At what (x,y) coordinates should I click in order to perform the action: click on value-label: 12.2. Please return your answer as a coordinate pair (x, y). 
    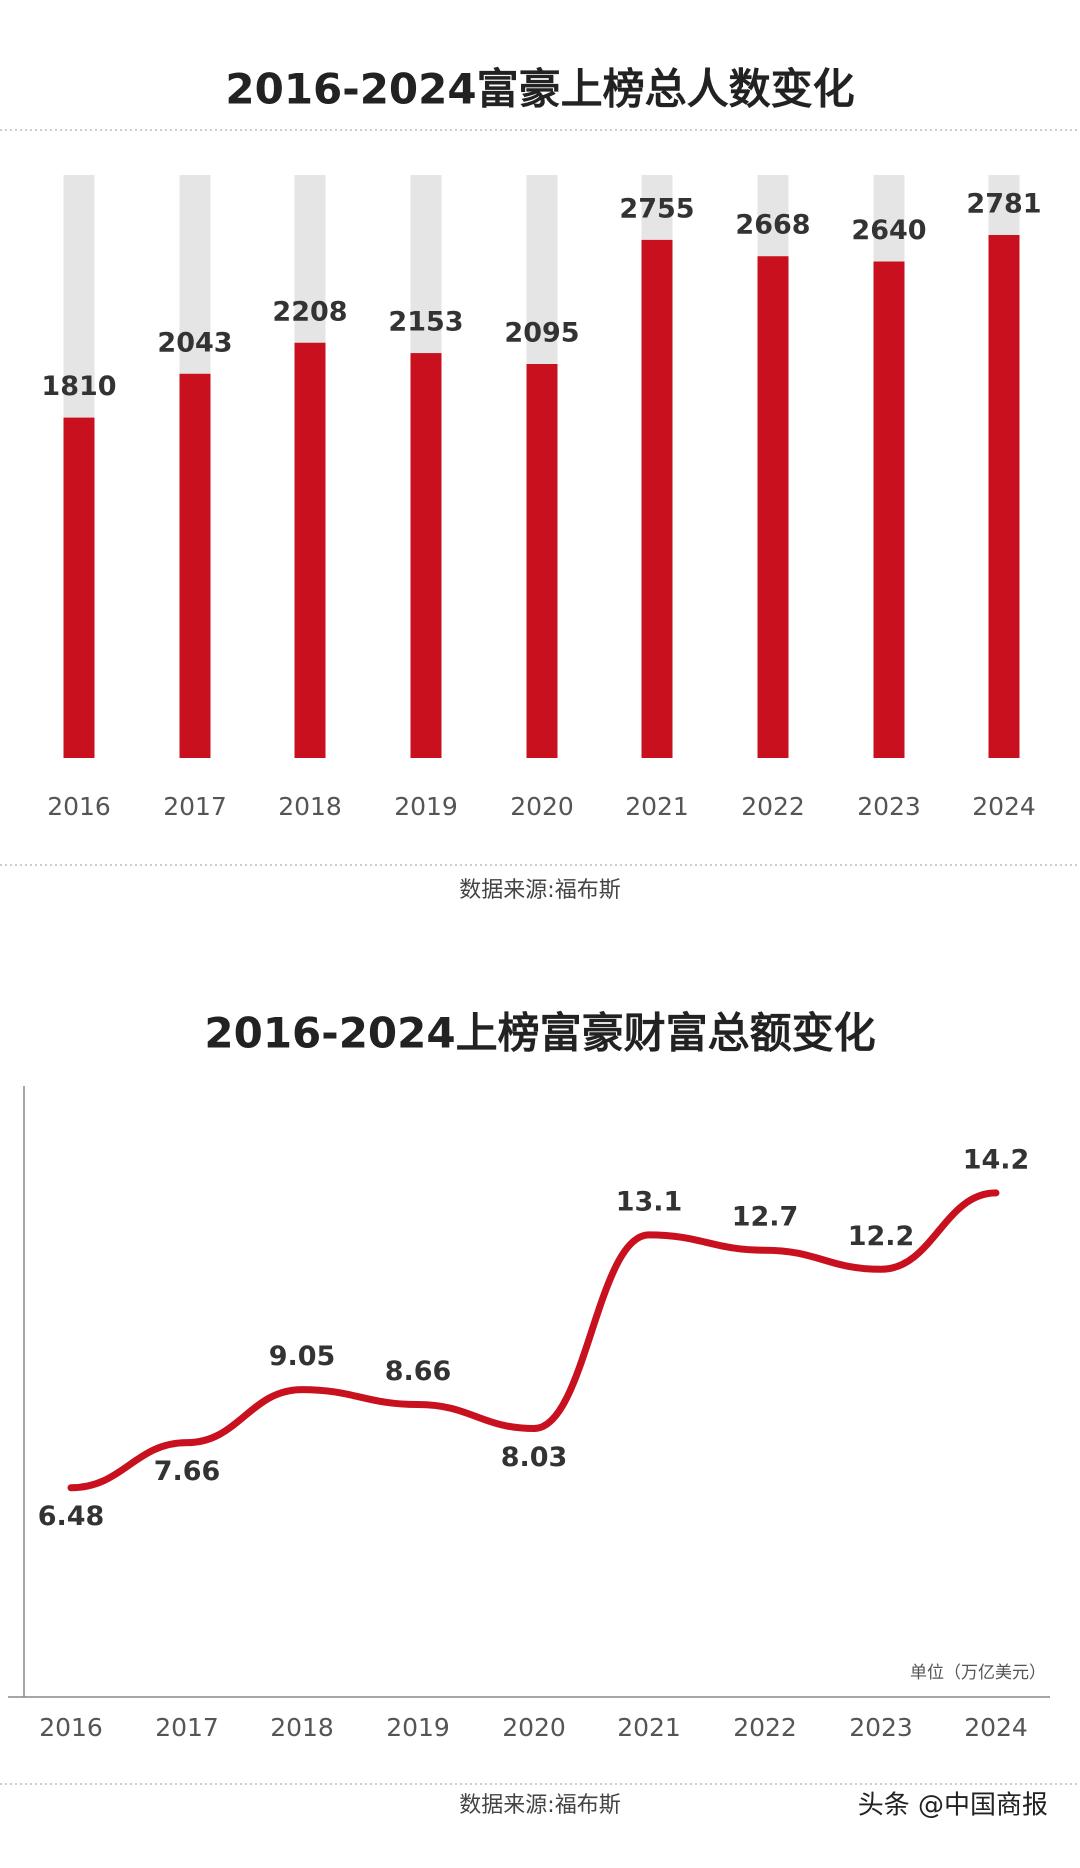
    Looking at the image, I should click on (881, 1236).